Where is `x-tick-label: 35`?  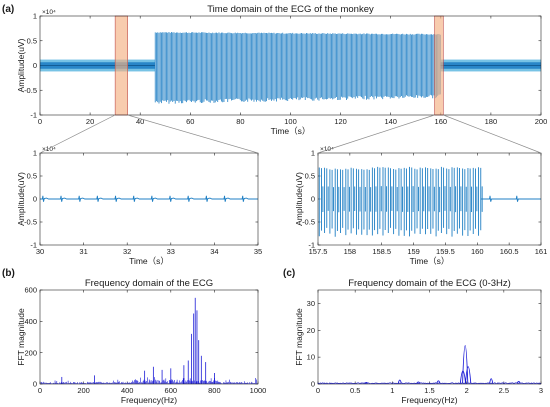 x-tick-label: 35 is located at coordinates (258, 251).